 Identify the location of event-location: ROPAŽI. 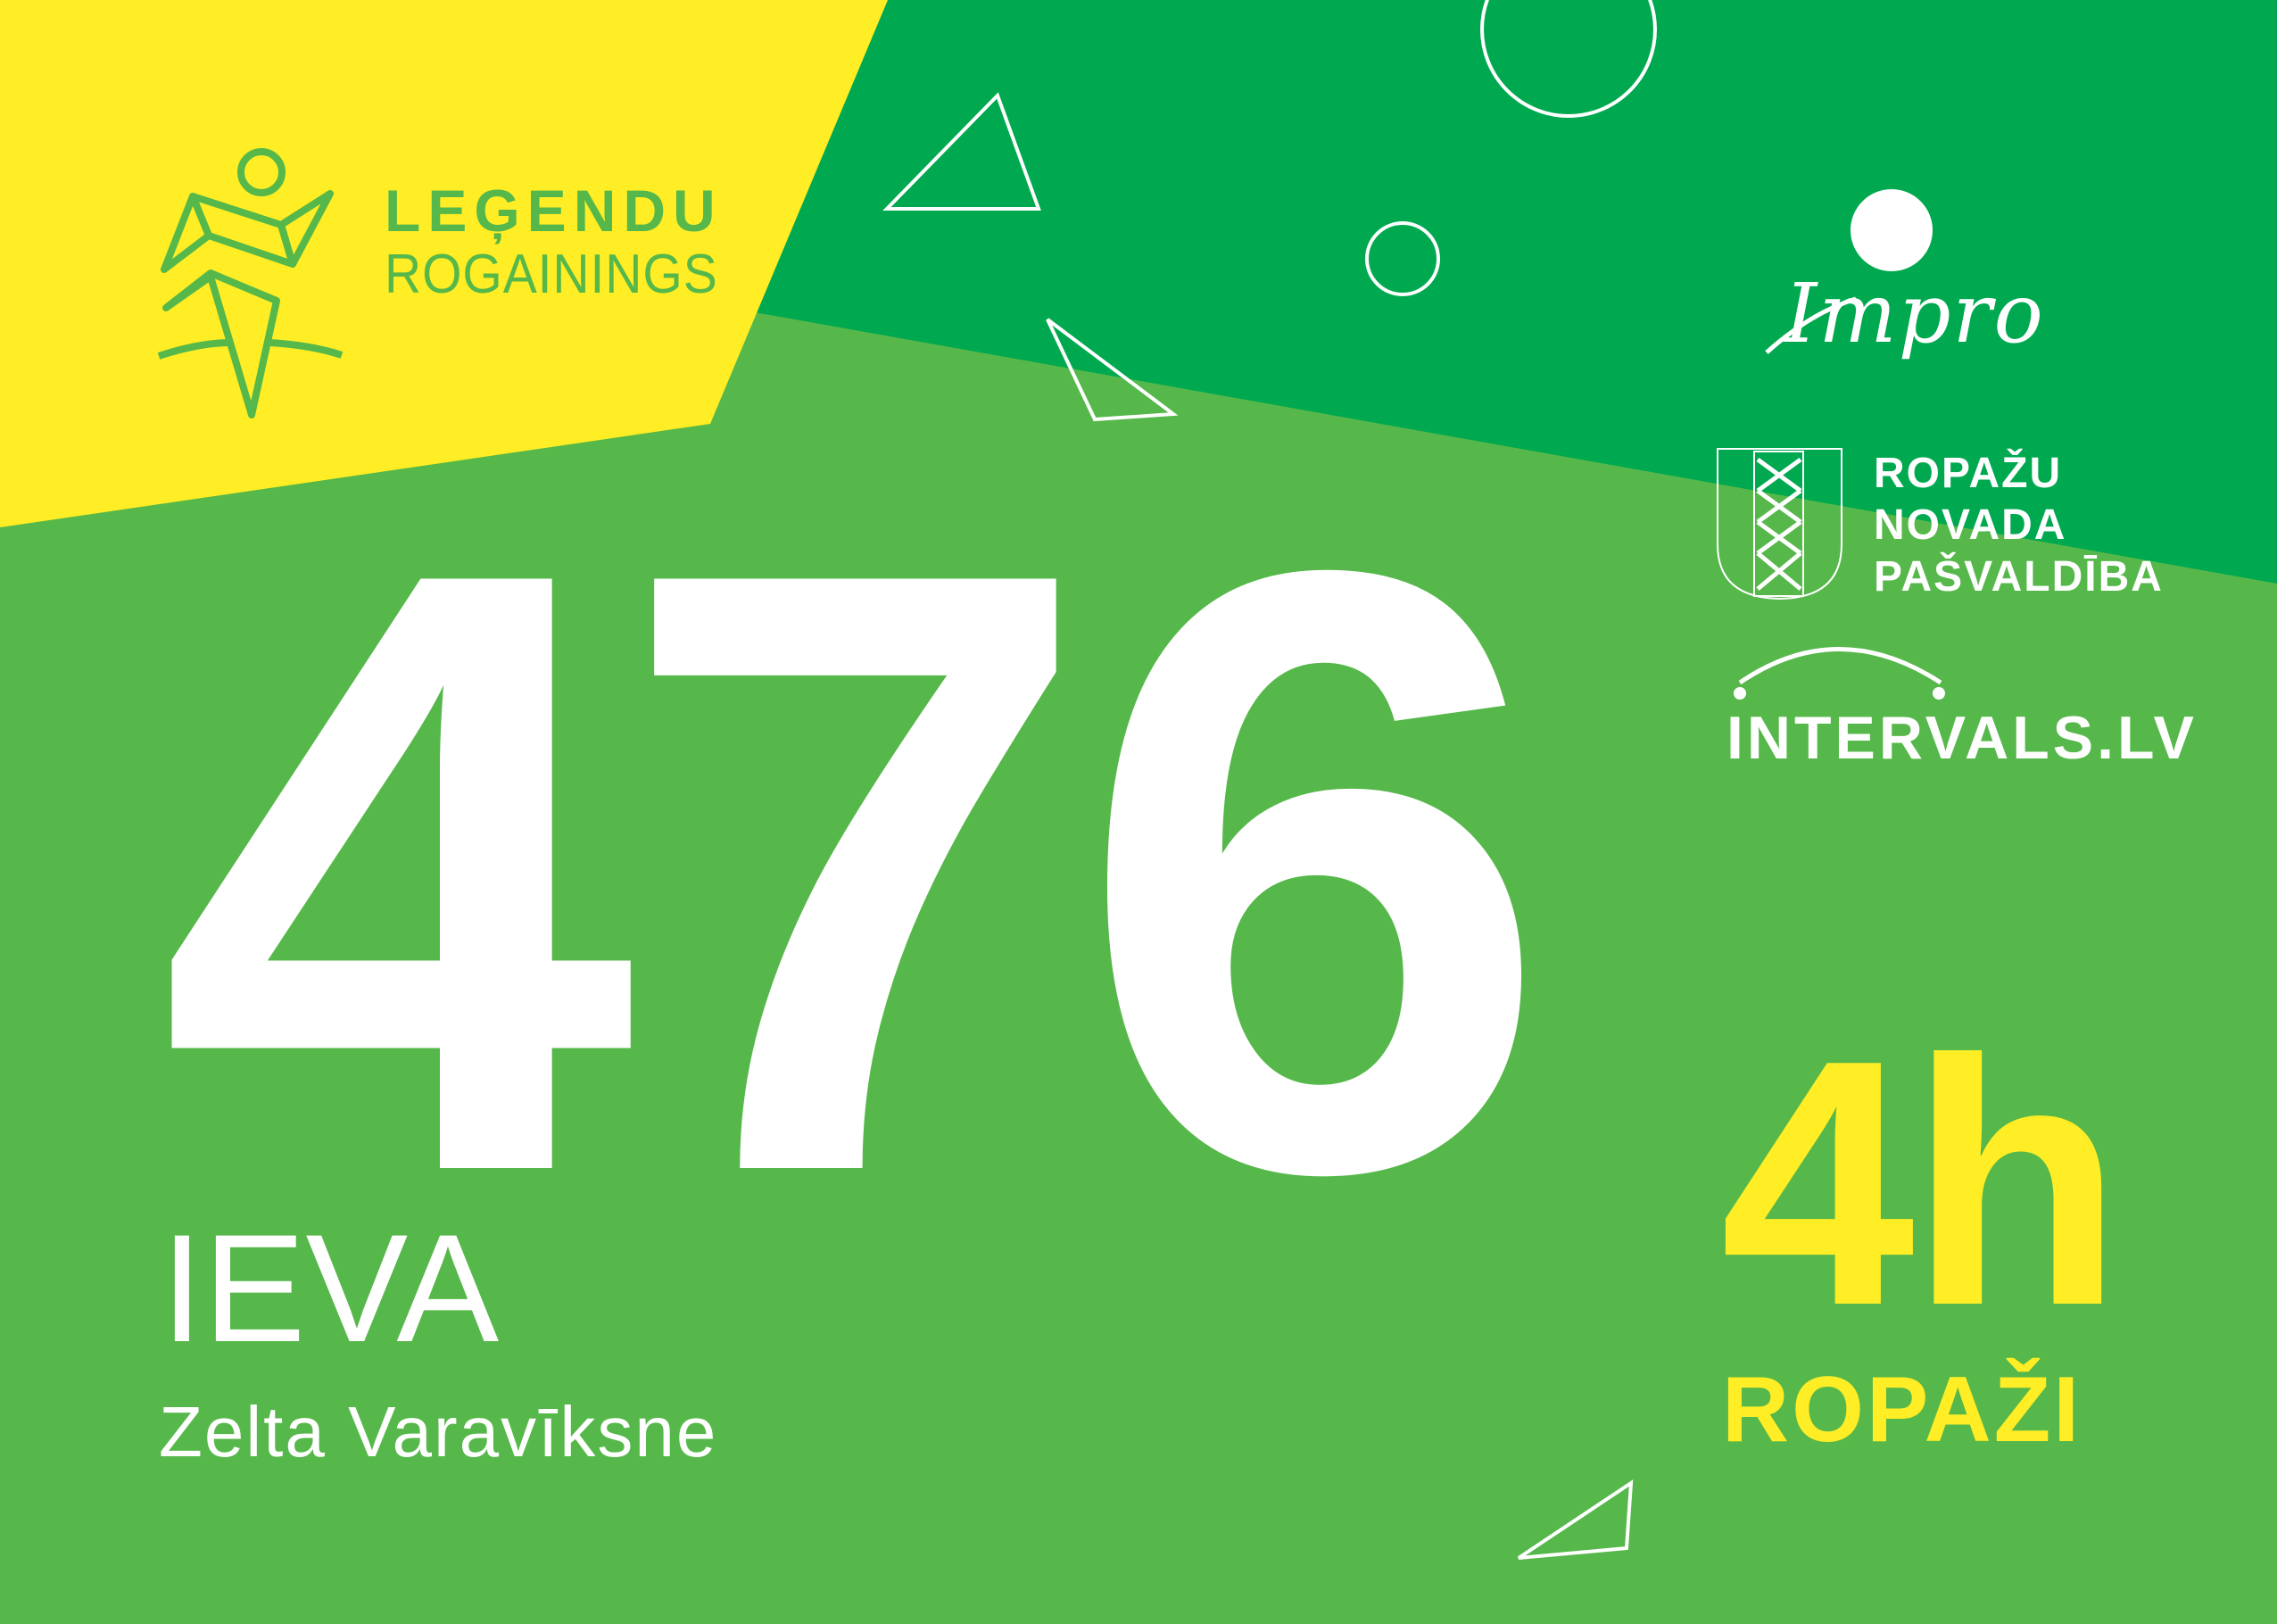
(1902, 1410).